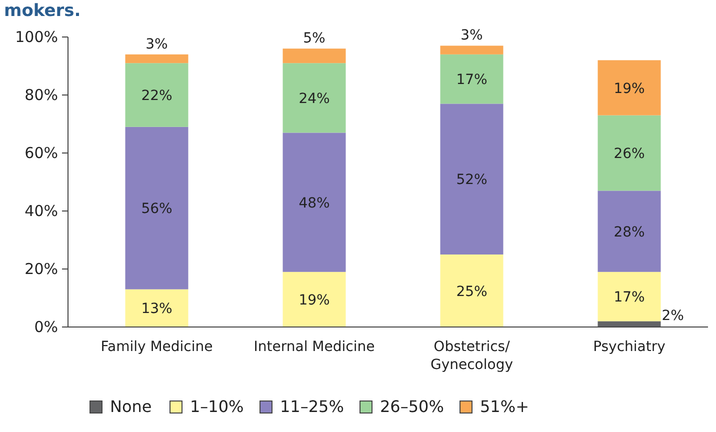 This screenshot has width=716, height=432. I want to click on x-tick-label: Psychiatry, so click(629, 347).